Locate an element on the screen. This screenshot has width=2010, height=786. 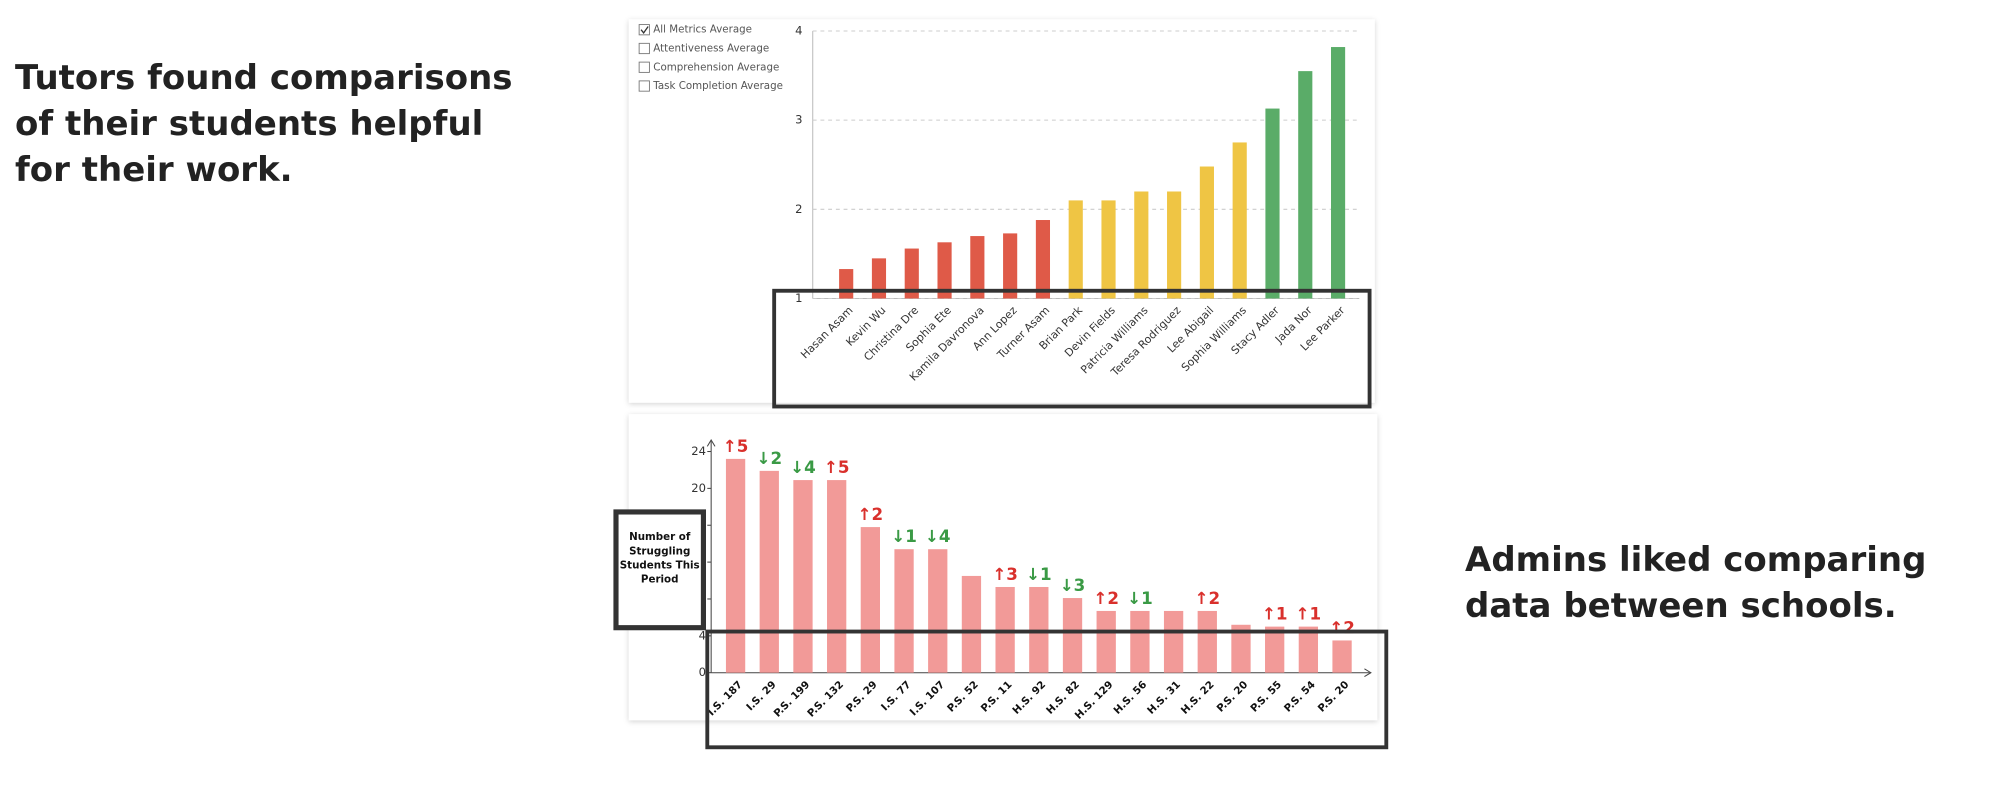
y-tick-label: 0 is located at coordinates (702, 672).